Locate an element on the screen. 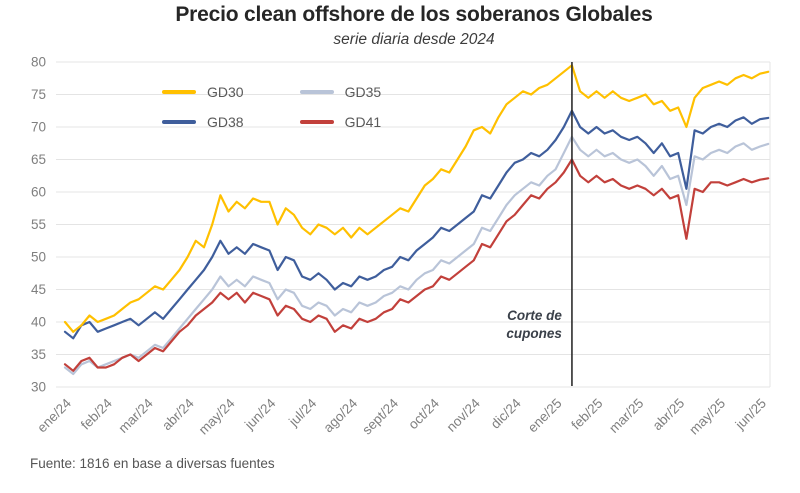 Image resolution: width=800 pixels, height=493 pixels. y-tick-label-45: 45 is located at coordinates (38, 289).